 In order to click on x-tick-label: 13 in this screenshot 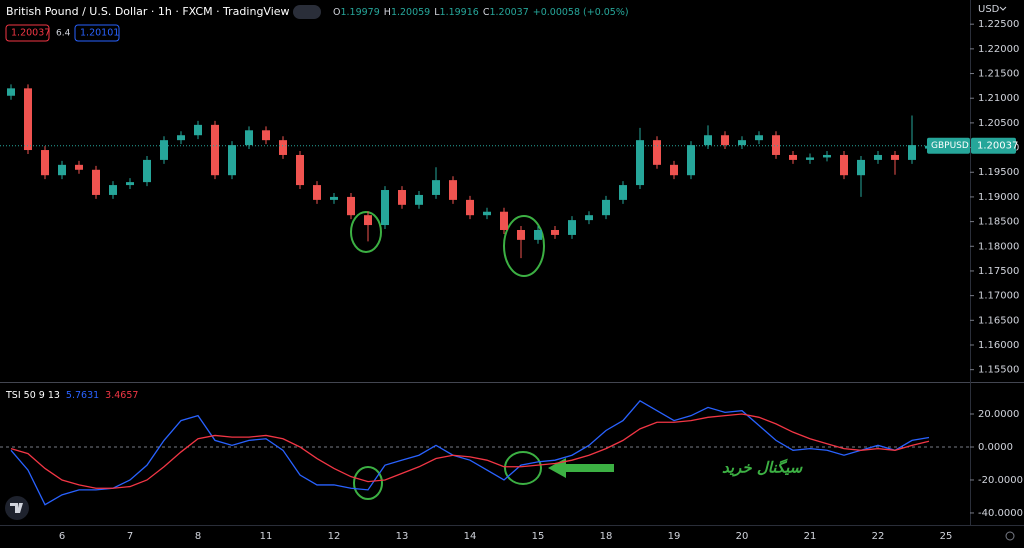, I will do `click(402, 536)`.